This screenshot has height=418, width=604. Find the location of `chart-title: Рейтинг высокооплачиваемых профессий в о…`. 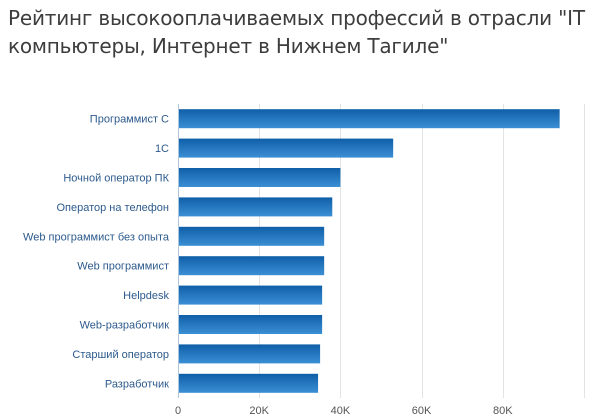

chart-title: Рейтинг высокооплачиваемых профессий в о… is located at coordinates (296, 32).